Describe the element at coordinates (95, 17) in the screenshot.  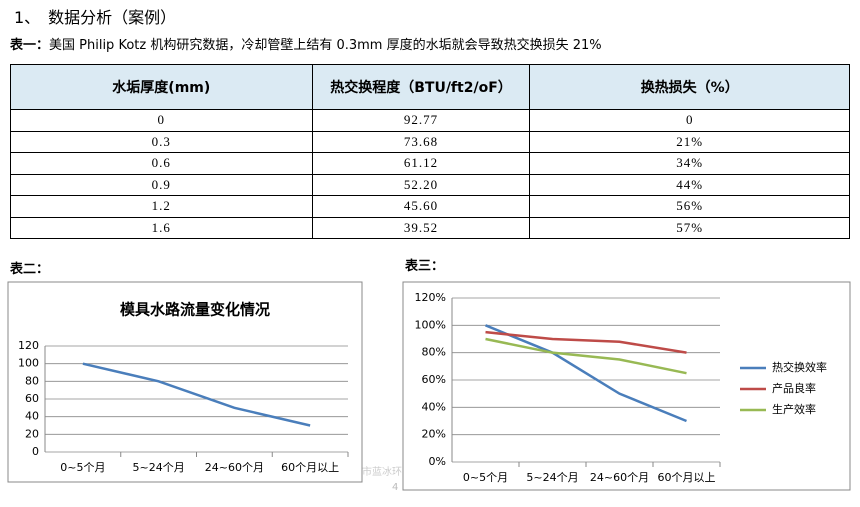
I see `heading: 1、 数据分析（案例）` at that location.